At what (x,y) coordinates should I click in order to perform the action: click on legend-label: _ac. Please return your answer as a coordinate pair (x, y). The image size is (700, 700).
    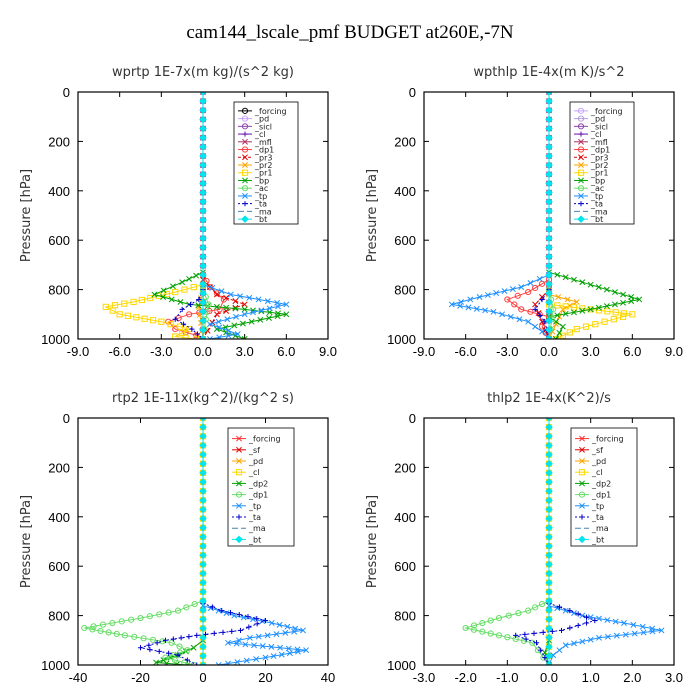
    Looking at the image, I should click on (261, 188).